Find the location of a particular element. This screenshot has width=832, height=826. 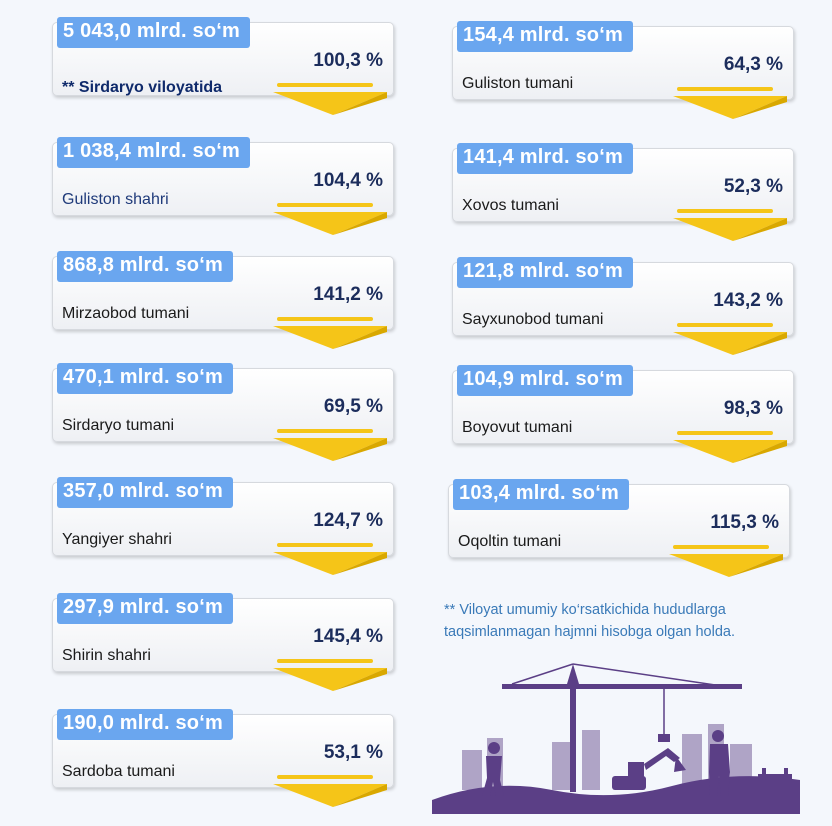

card-region: Yangiyer shahri is located at coordinates (117, 539).